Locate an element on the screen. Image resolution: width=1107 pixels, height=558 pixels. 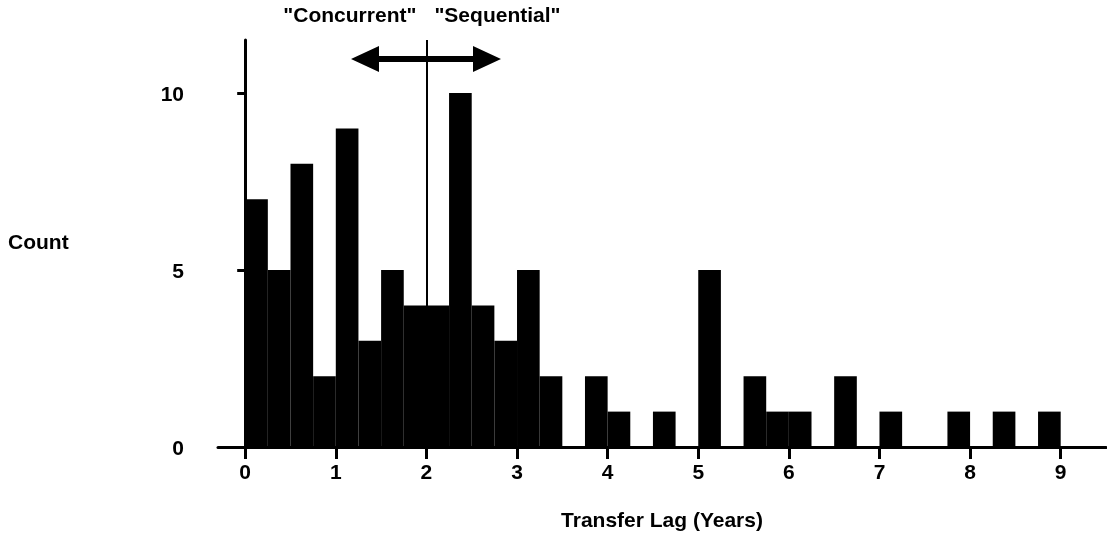
x-tick-label: 1 is located at coordinates (335, 471).